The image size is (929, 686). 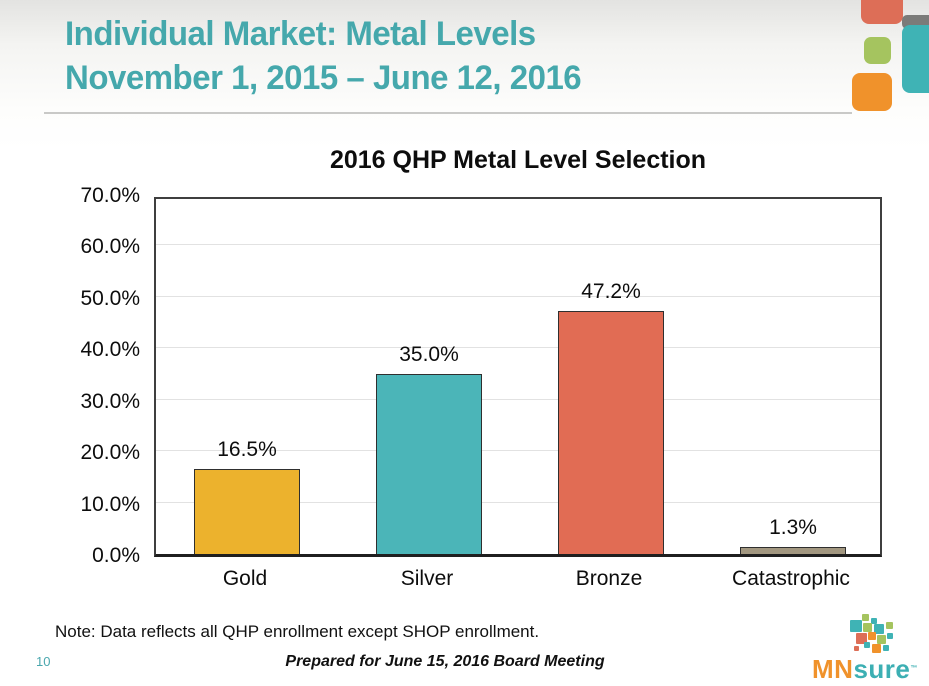 I want to click on page-number: 10, so click(x=43, y=661).